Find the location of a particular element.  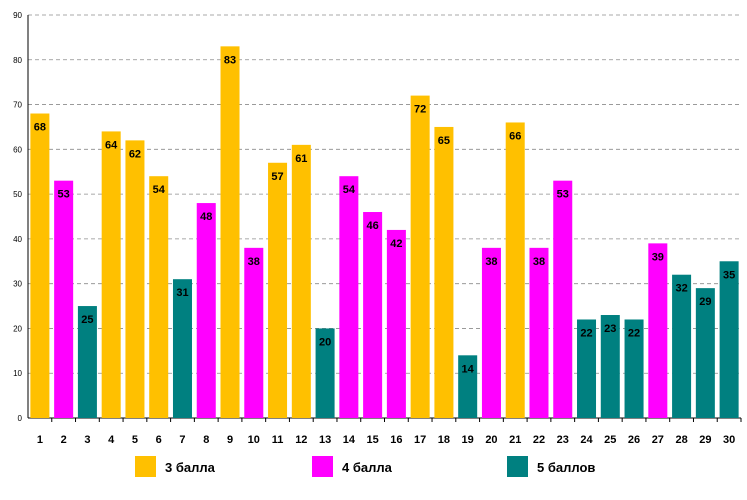

data-label: 32 is located at coordinates (681, 289).